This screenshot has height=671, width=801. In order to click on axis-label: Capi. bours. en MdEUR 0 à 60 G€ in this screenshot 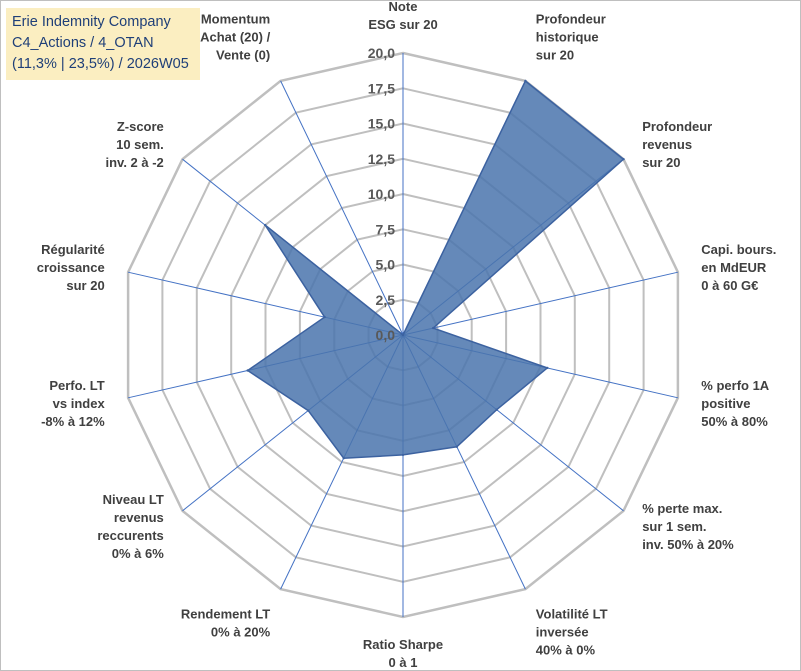, I will do `click(738, 267)`.